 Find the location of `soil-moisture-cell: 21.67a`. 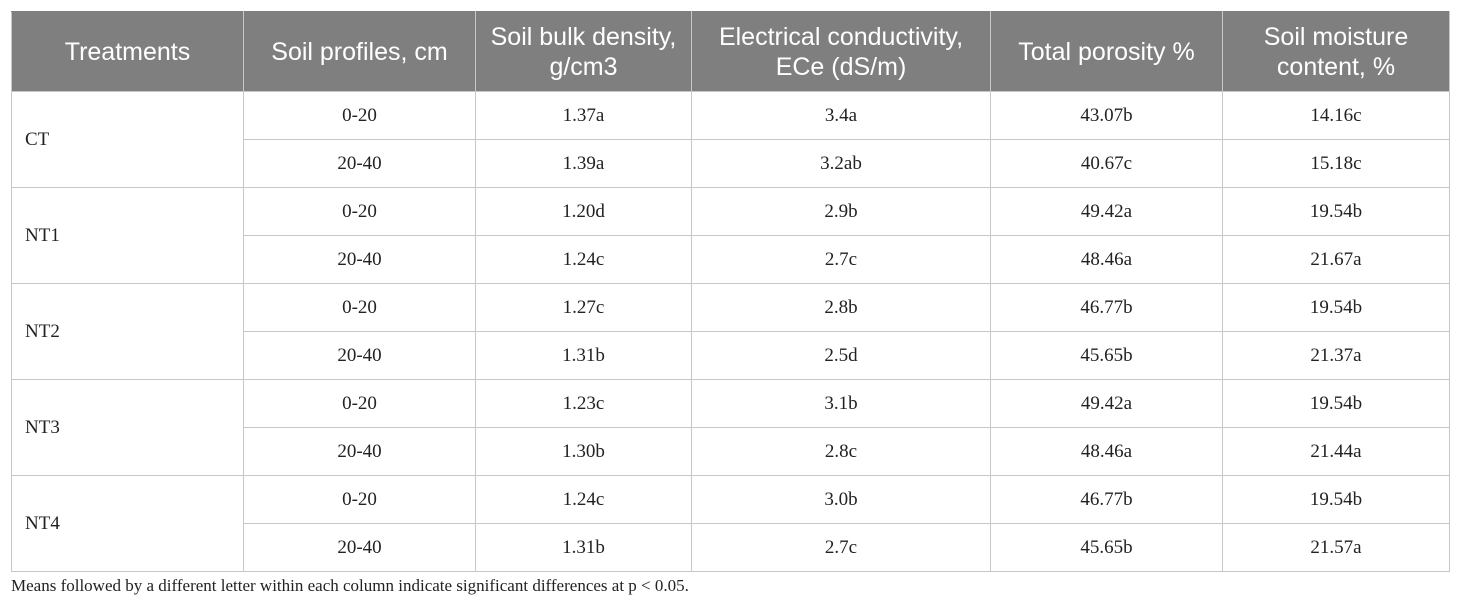

soil-moisture-cell: 21.67a is located at coordinates (1336, 259).